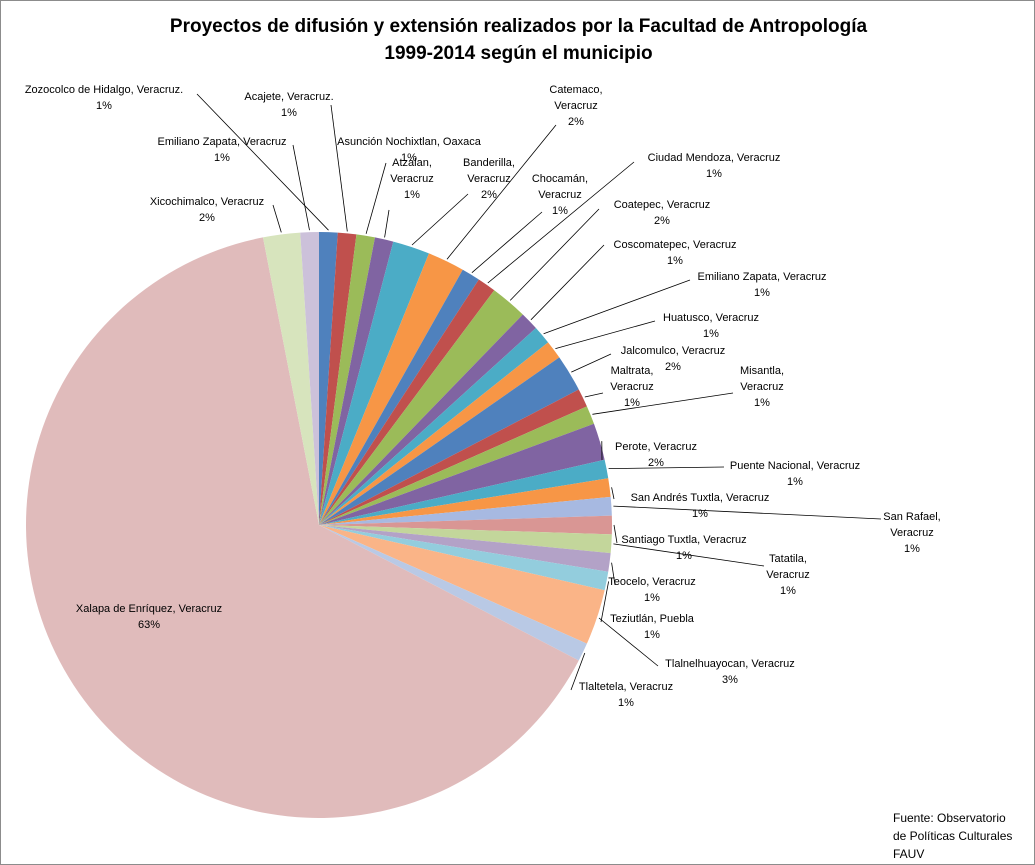  I want to click on data-label: Santiago Tuxtla, Veracruz 1%, so click(683, 548).